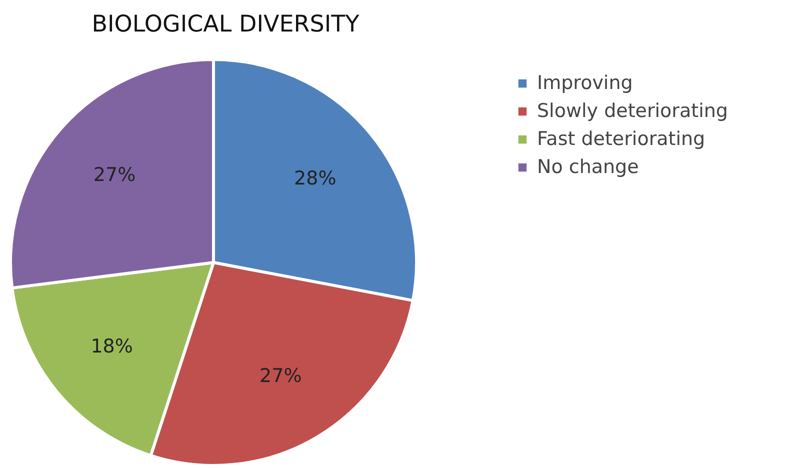 This screenshot has height=468, width=804. What do you see at coordinates (588, 167) in the screenshot?
I see `legend-label: No change` at bounding box center [588, 167].